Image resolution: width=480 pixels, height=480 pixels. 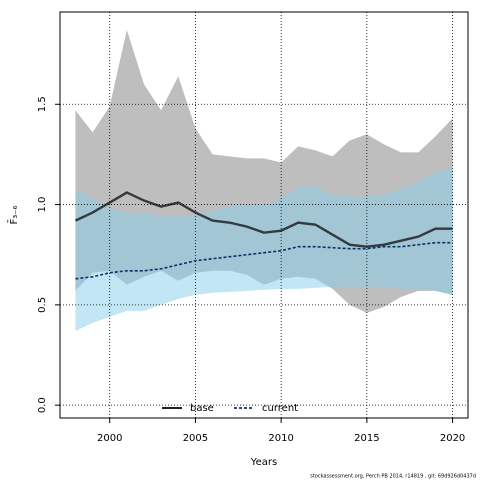 I want to click on y-axis-label: F̄₃₋₆, so click(x=13, y=214).